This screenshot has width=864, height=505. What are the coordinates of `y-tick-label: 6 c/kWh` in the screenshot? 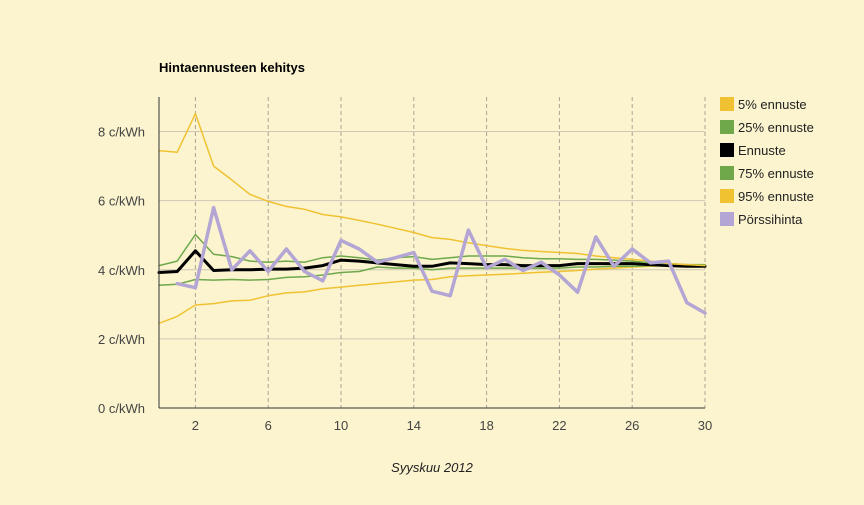 It's located at (121, 201).